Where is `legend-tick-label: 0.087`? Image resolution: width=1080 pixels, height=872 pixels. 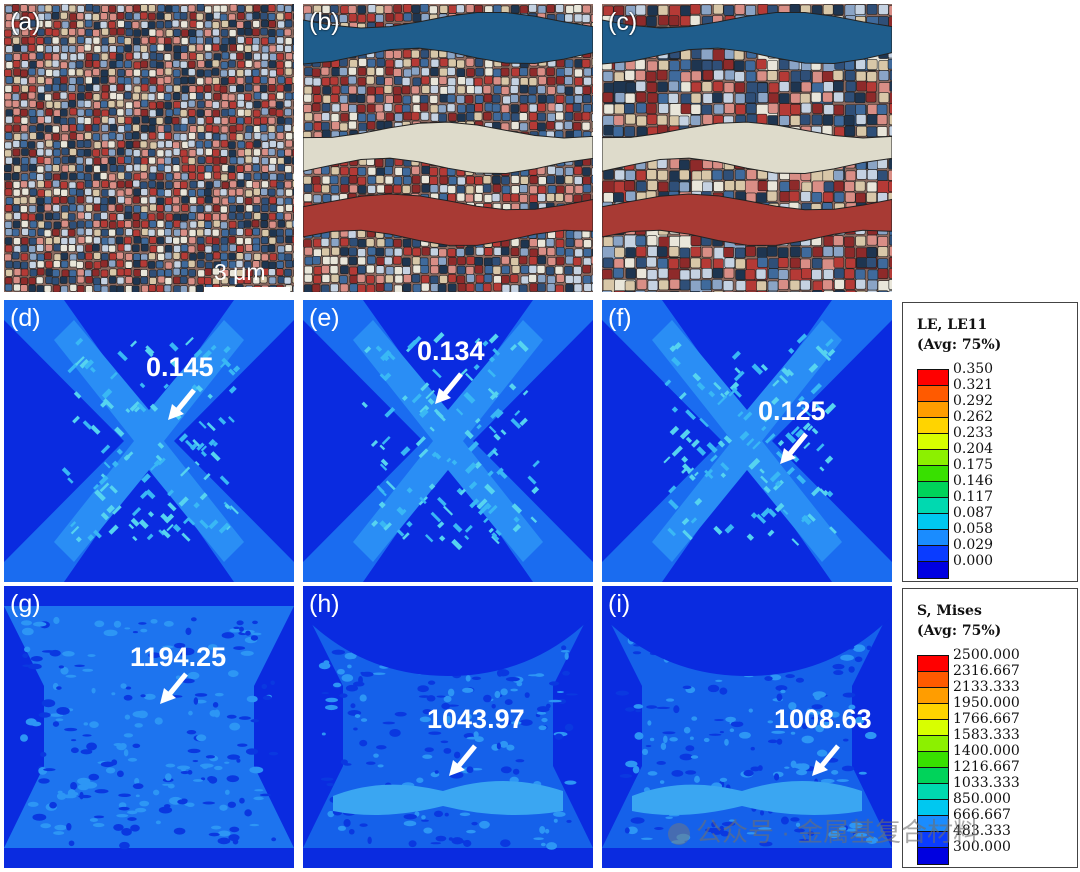
legend-tick-label: 0.087 is located at coordinates (973, 513).